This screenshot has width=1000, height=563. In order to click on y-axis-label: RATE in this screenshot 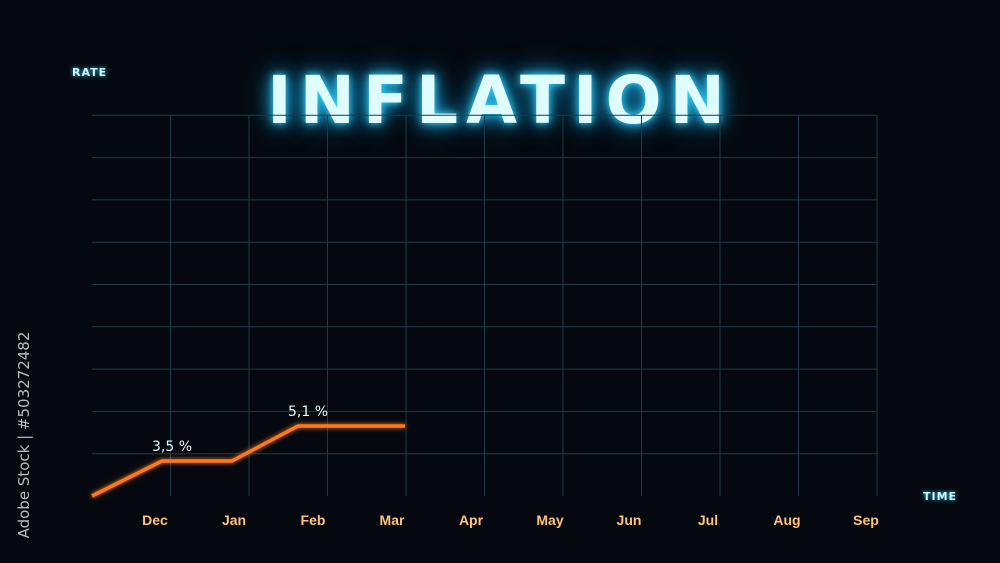, I will do `click(90, 72)`.